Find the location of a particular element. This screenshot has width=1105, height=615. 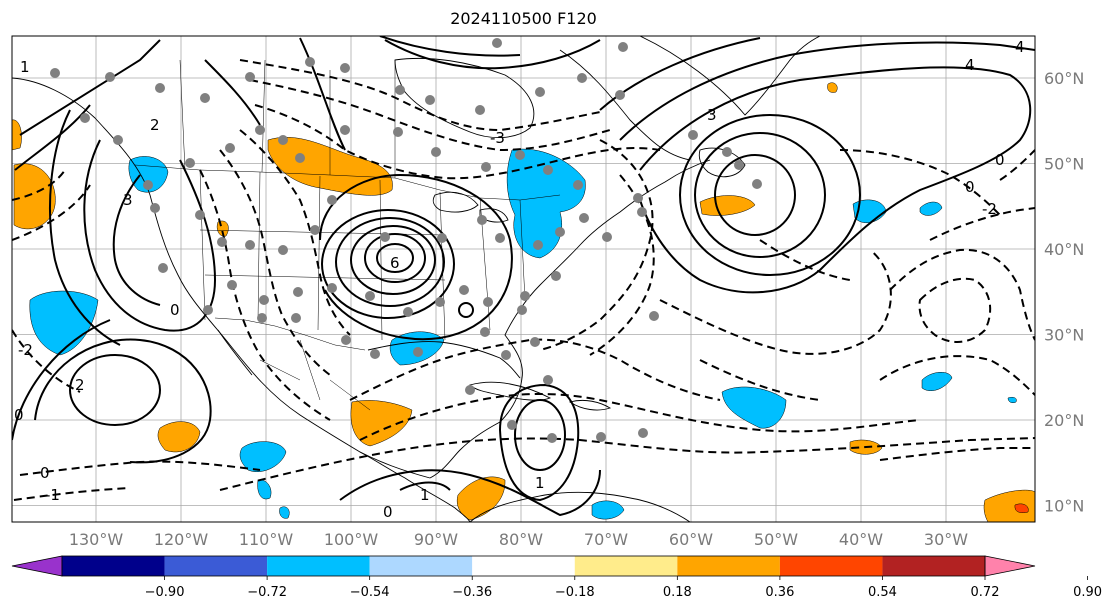

colorbar-segment is located at coordinates (728, 566).